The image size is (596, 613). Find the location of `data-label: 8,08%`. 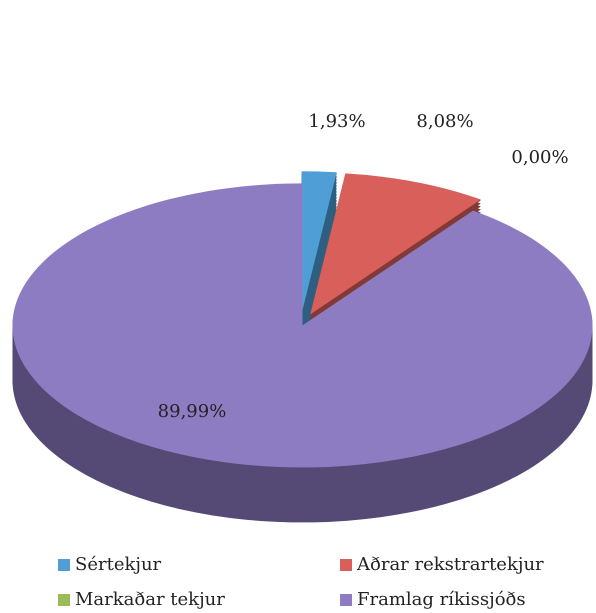

data-label: 8,08% is located at coordinates (444, 121).